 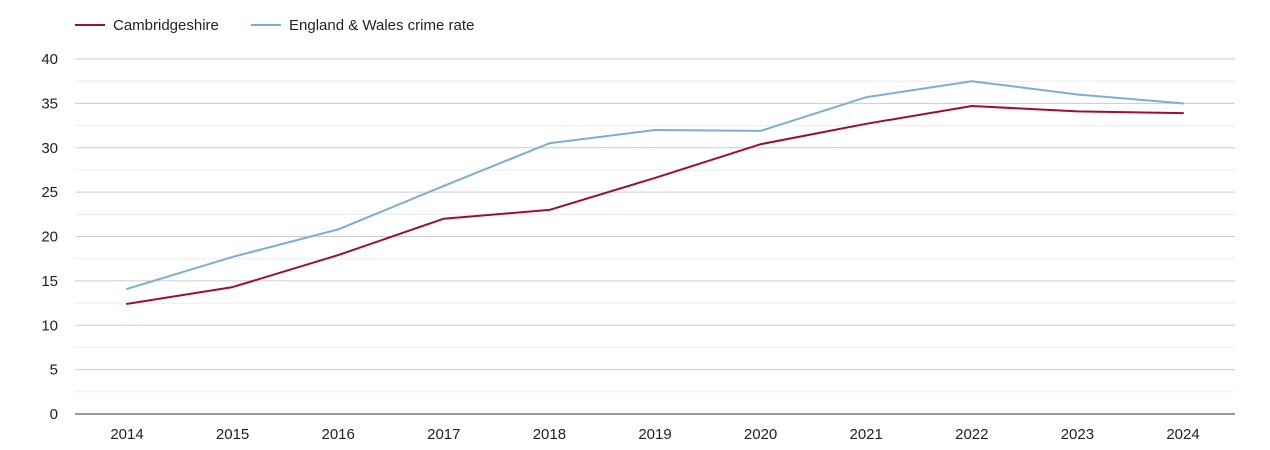 I want to click on y-tick-label: 25, so click(x=49, y=192).